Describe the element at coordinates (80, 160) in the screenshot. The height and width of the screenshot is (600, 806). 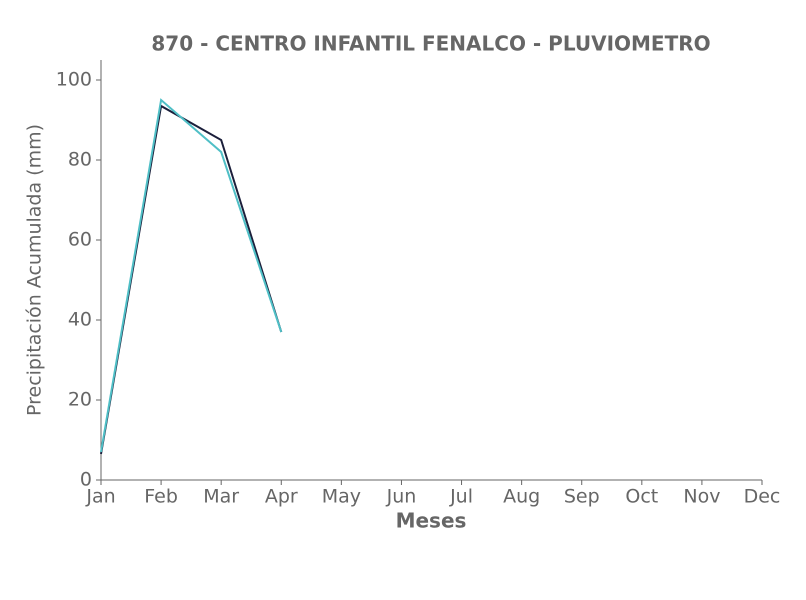
I see `y-tick-label: 80` at that location.